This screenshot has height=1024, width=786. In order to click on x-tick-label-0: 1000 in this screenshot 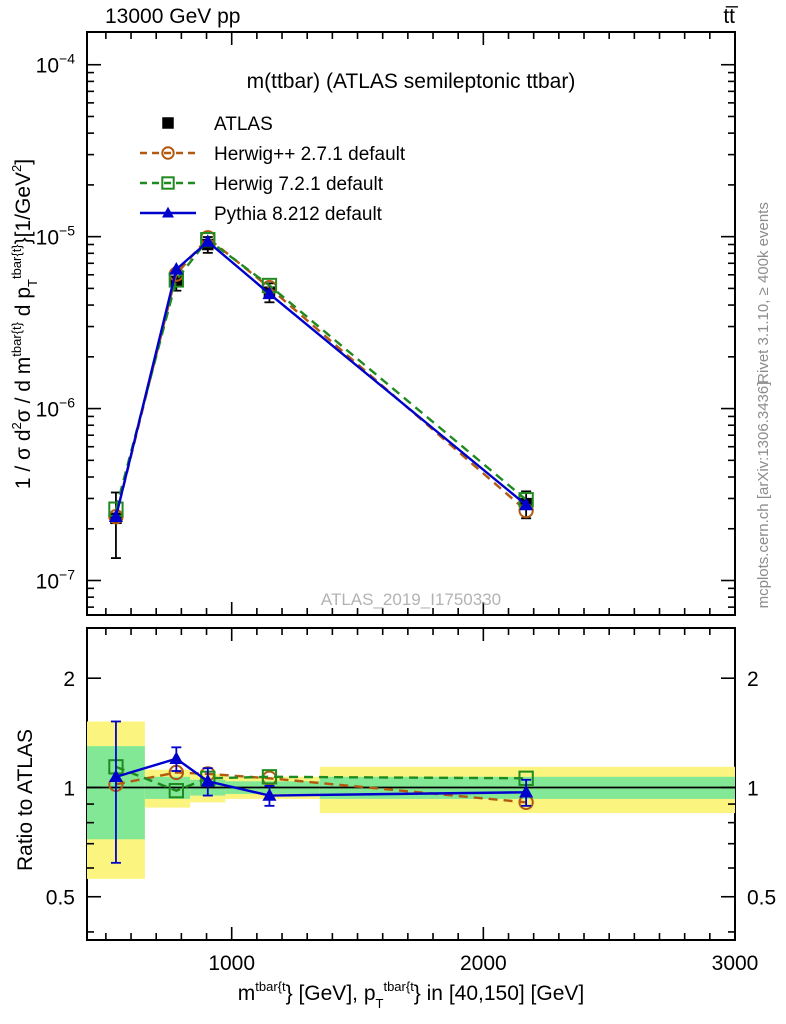, I will do `click(231, 963)`.